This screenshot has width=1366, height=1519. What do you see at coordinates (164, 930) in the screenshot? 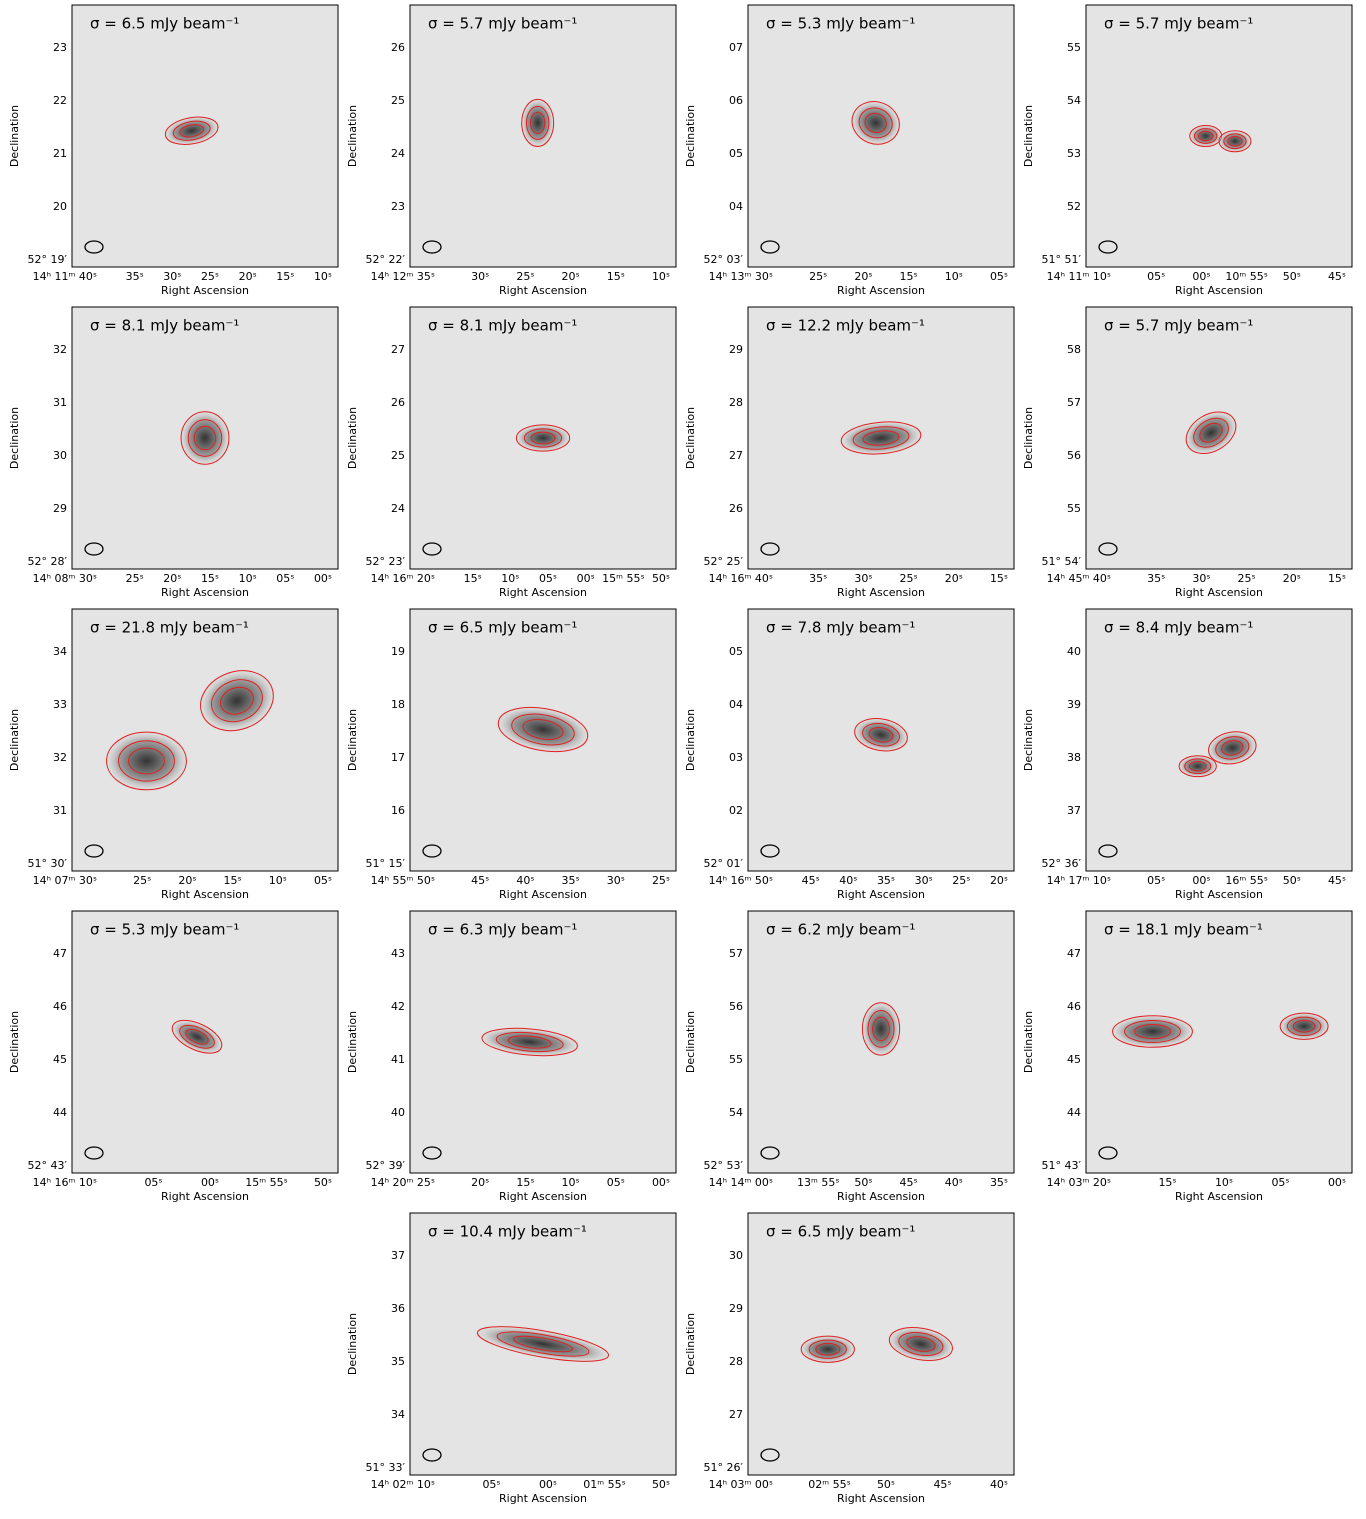
I see `sigma-label: σ = 5.3 mJy beam⁻¹` at bounding box center [164, 930].